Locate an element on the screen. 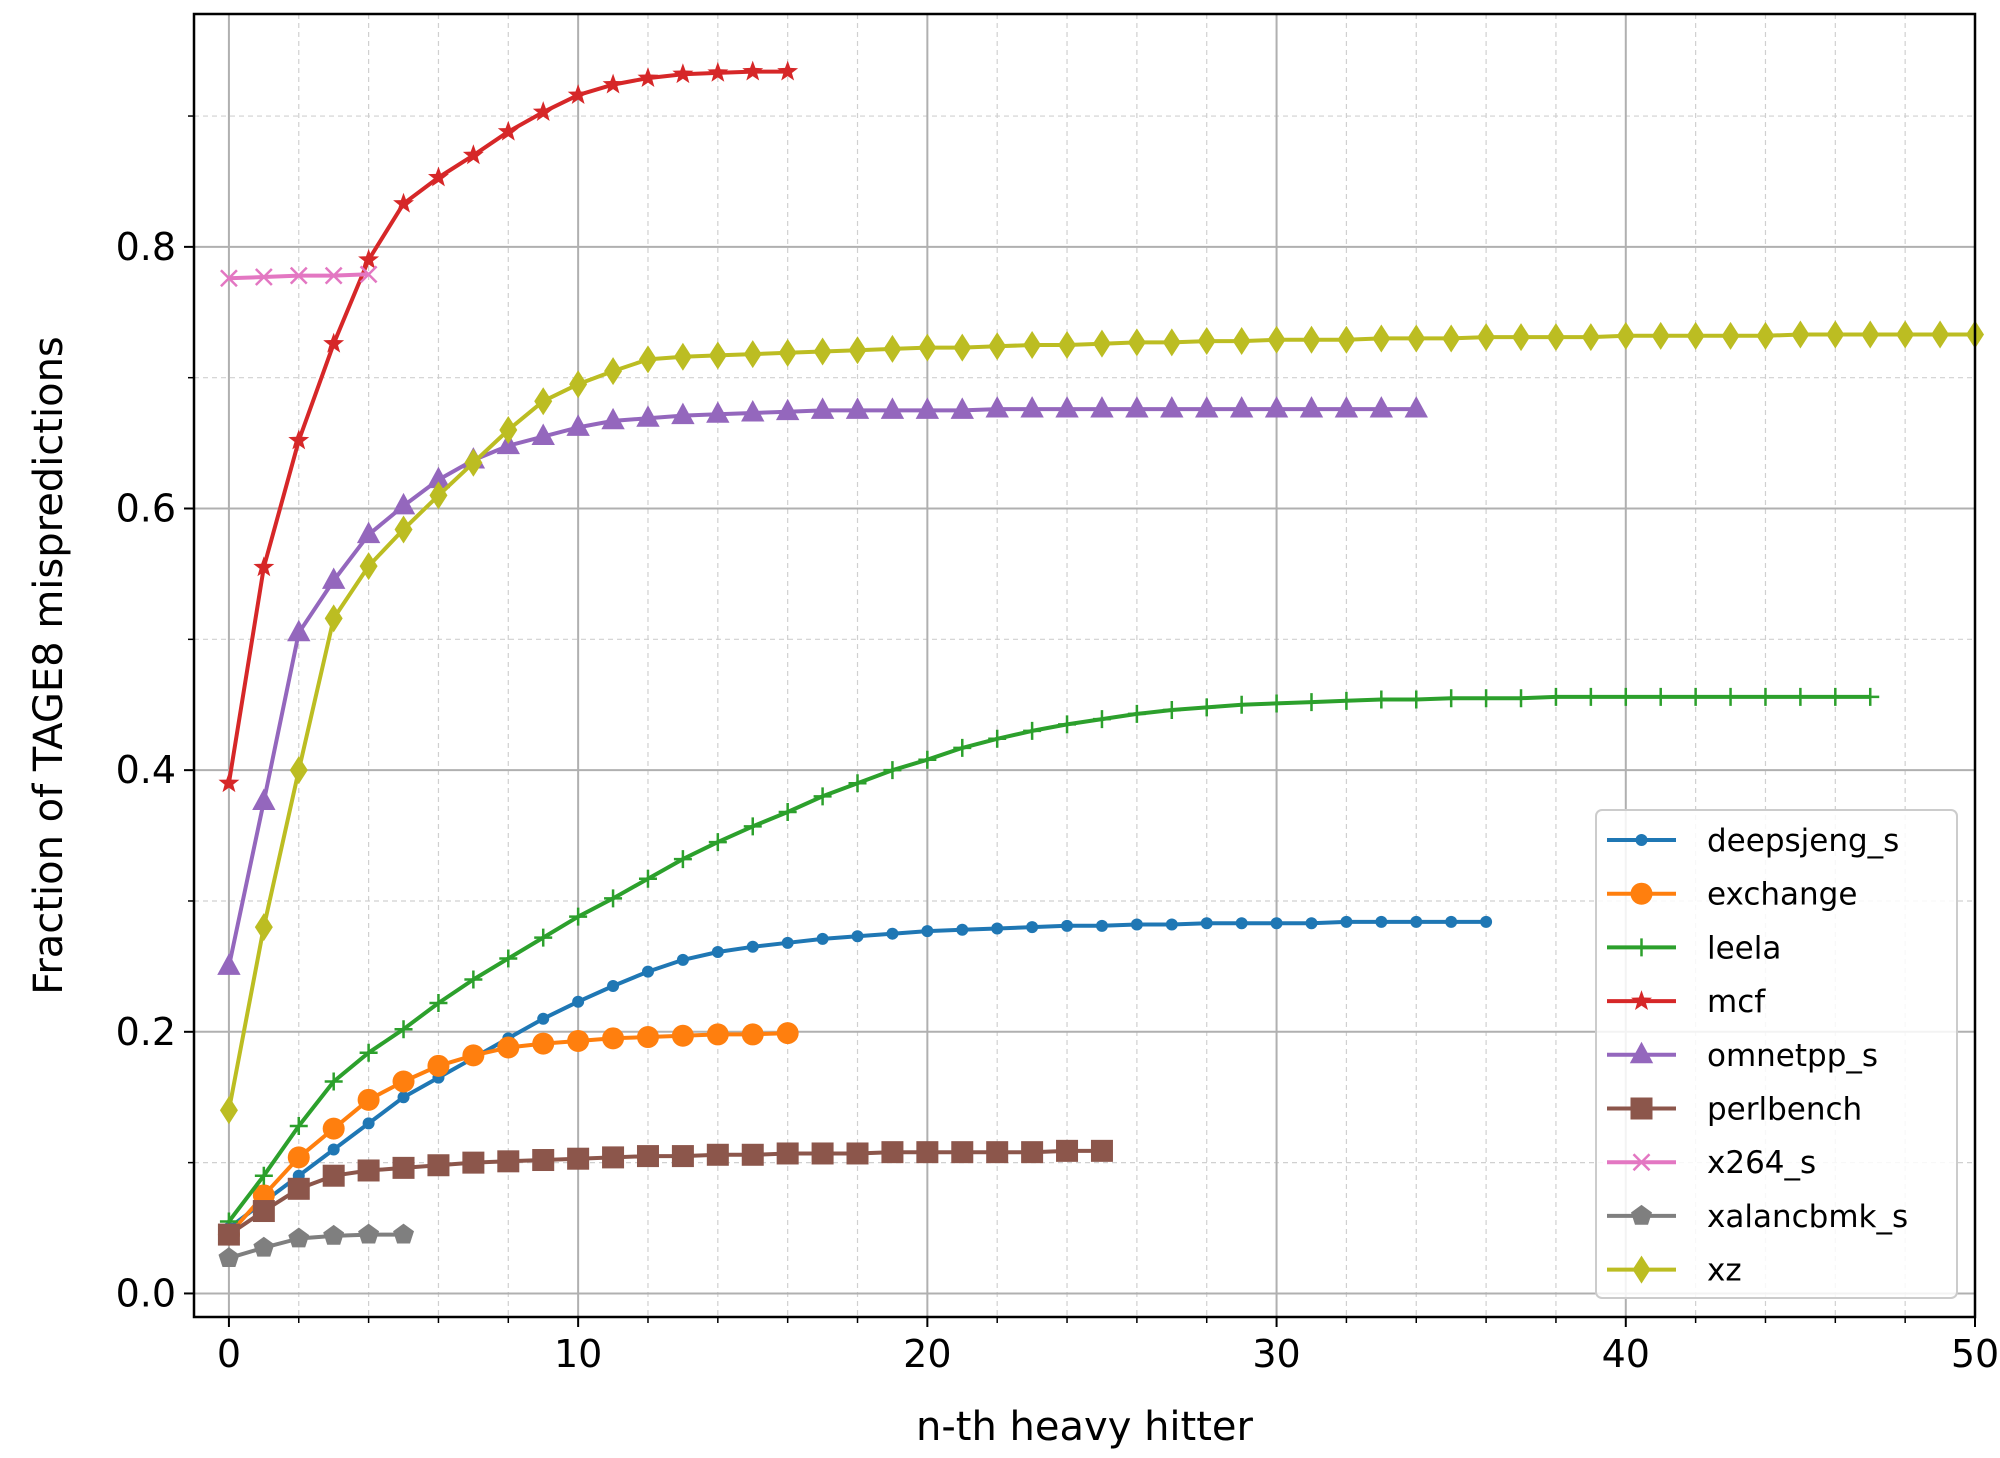 The image size is (2000, 1458). legend-label-omnetpp_s: omnetpp_s is located at coordinates (1792, 1056).